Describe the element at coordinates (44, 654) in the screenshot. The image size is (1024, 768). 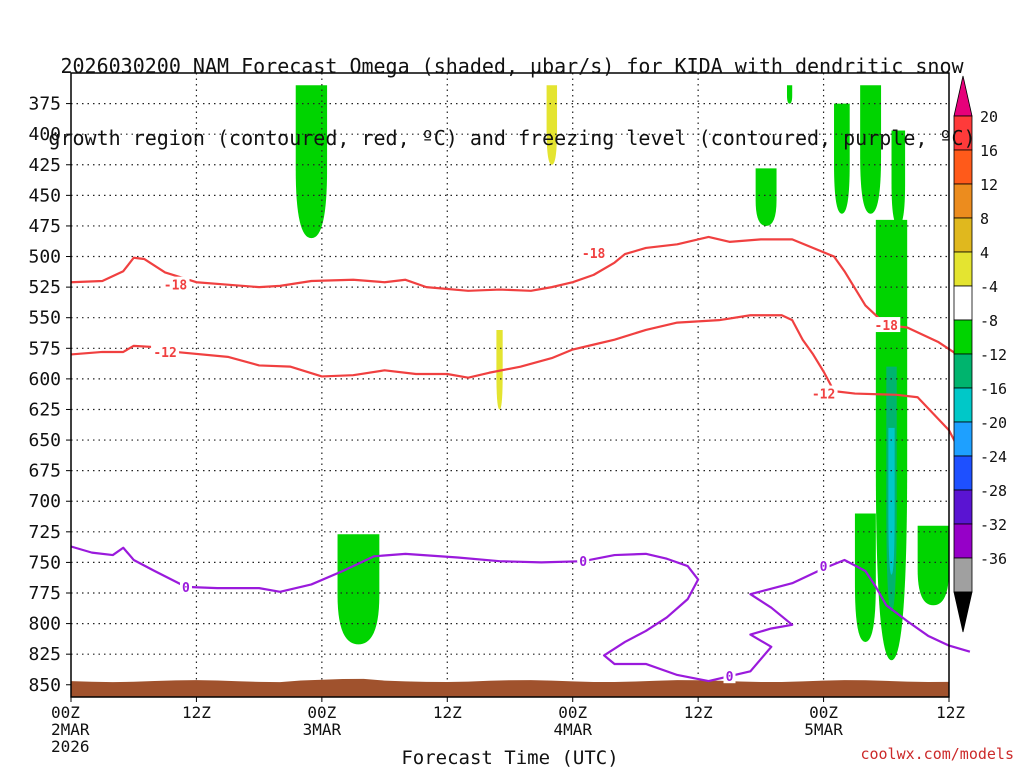
I see `y-tick-label: 825` at that location.